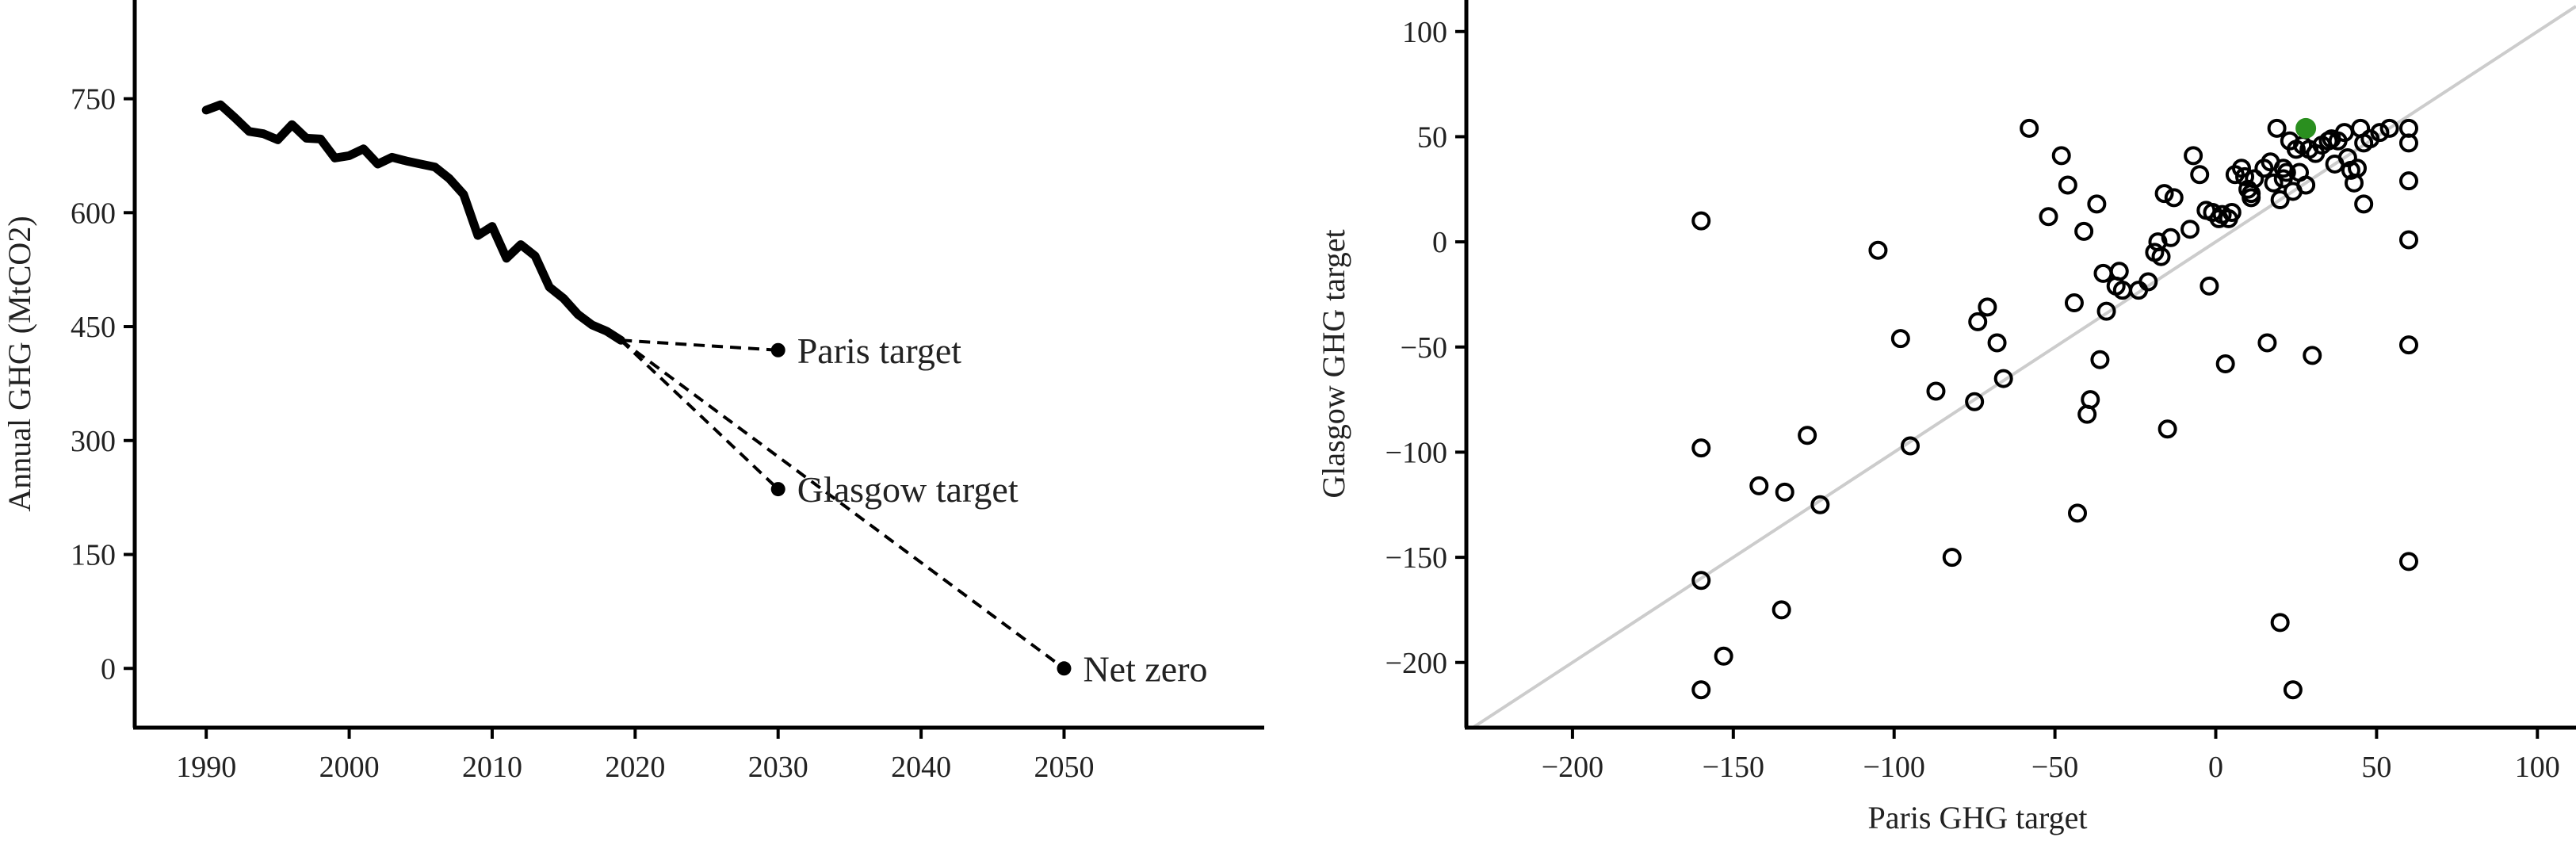 Image resolution: width=2576 pixels, height=841 pixels. Describe the element at coordinates (93, 214) in the screenshot. I see `left-y-tick-label: 600` at that location.